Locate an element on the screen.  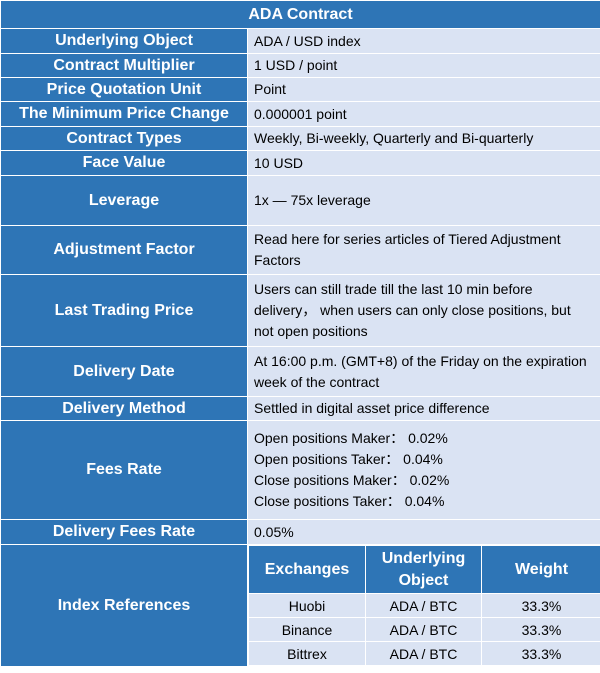
header-weight: Weight is located at coordinates (540, 569).